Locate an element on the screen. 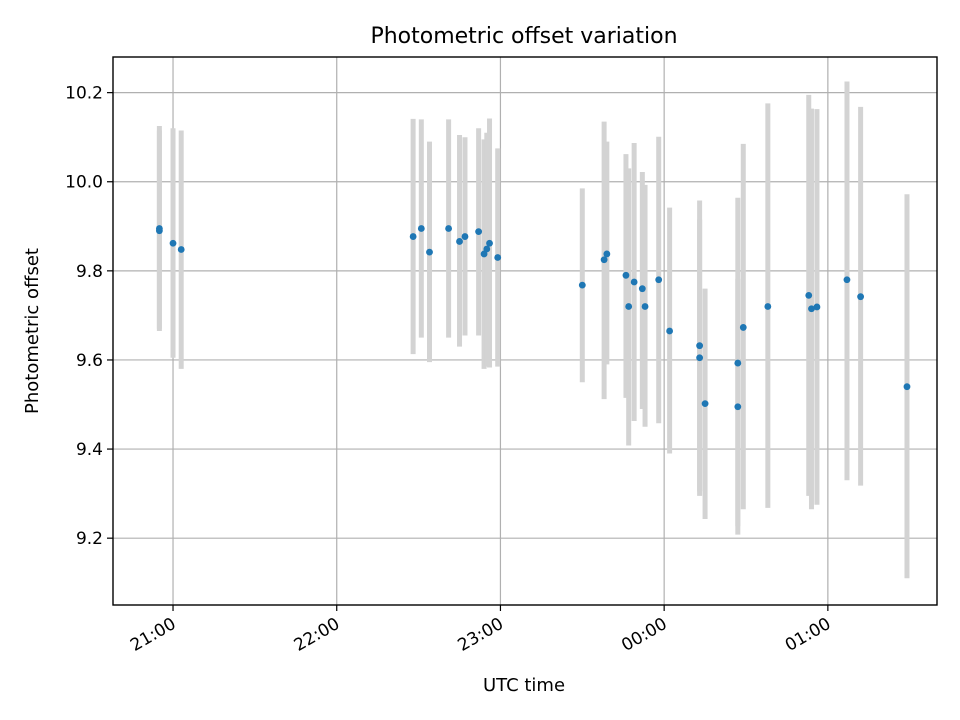 The height and width of the screenshot is (720, 960). y-tick-label: 9.6 is located at coordinates (89, 361).